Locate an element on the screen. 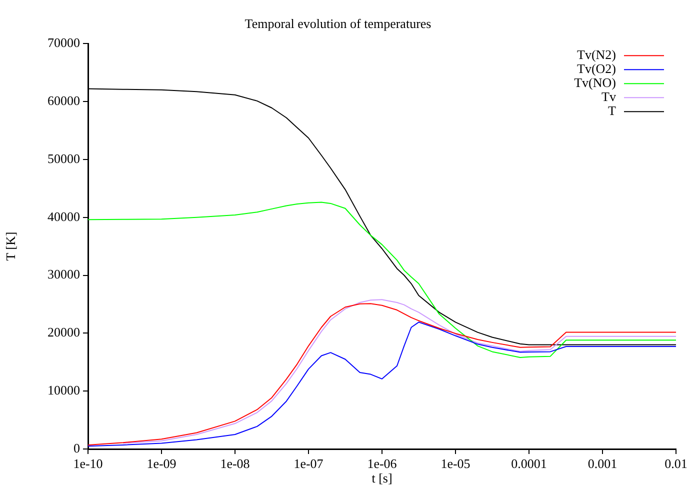  x-tick-label: 0.001 is located at coordinates (603, 464).